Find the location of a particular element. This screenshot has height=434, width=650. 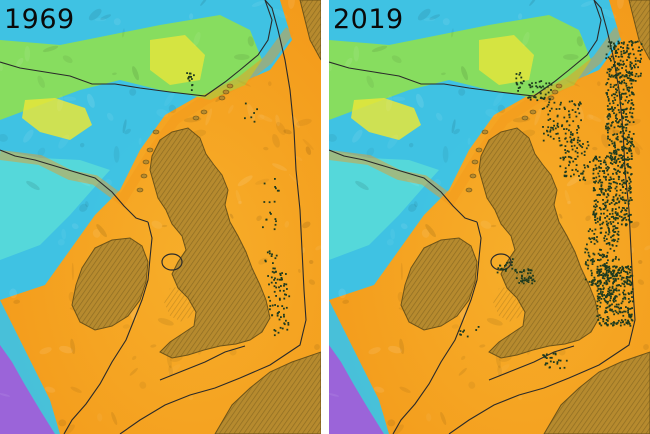

france-relief is located at coordinates (597, 393).